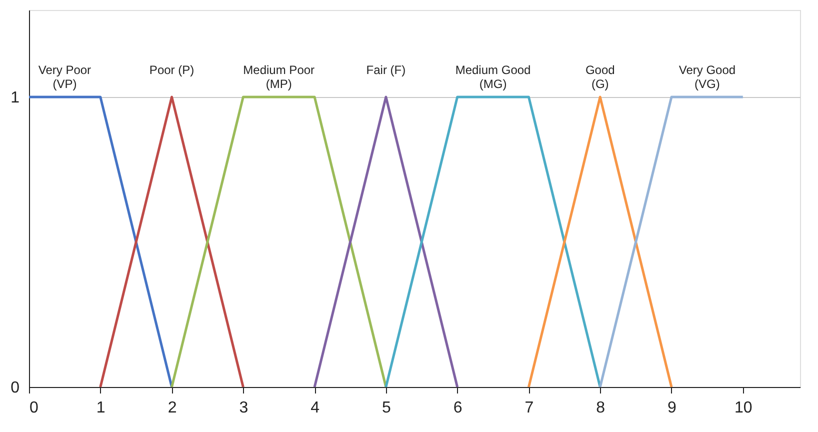  Describe the element at coordinates (600, 77) in the screenshot. I see `series-label: Good (G)` at that location.